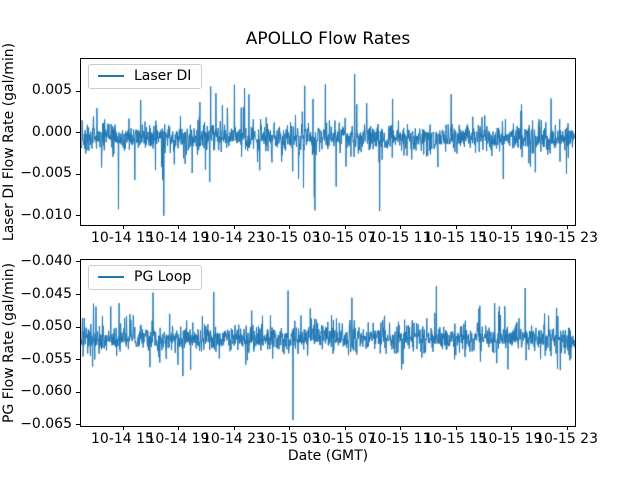  Describe the element at coordinates (46, 173) in the screenshot. I see `y-tick-label: −0.005` at that location.